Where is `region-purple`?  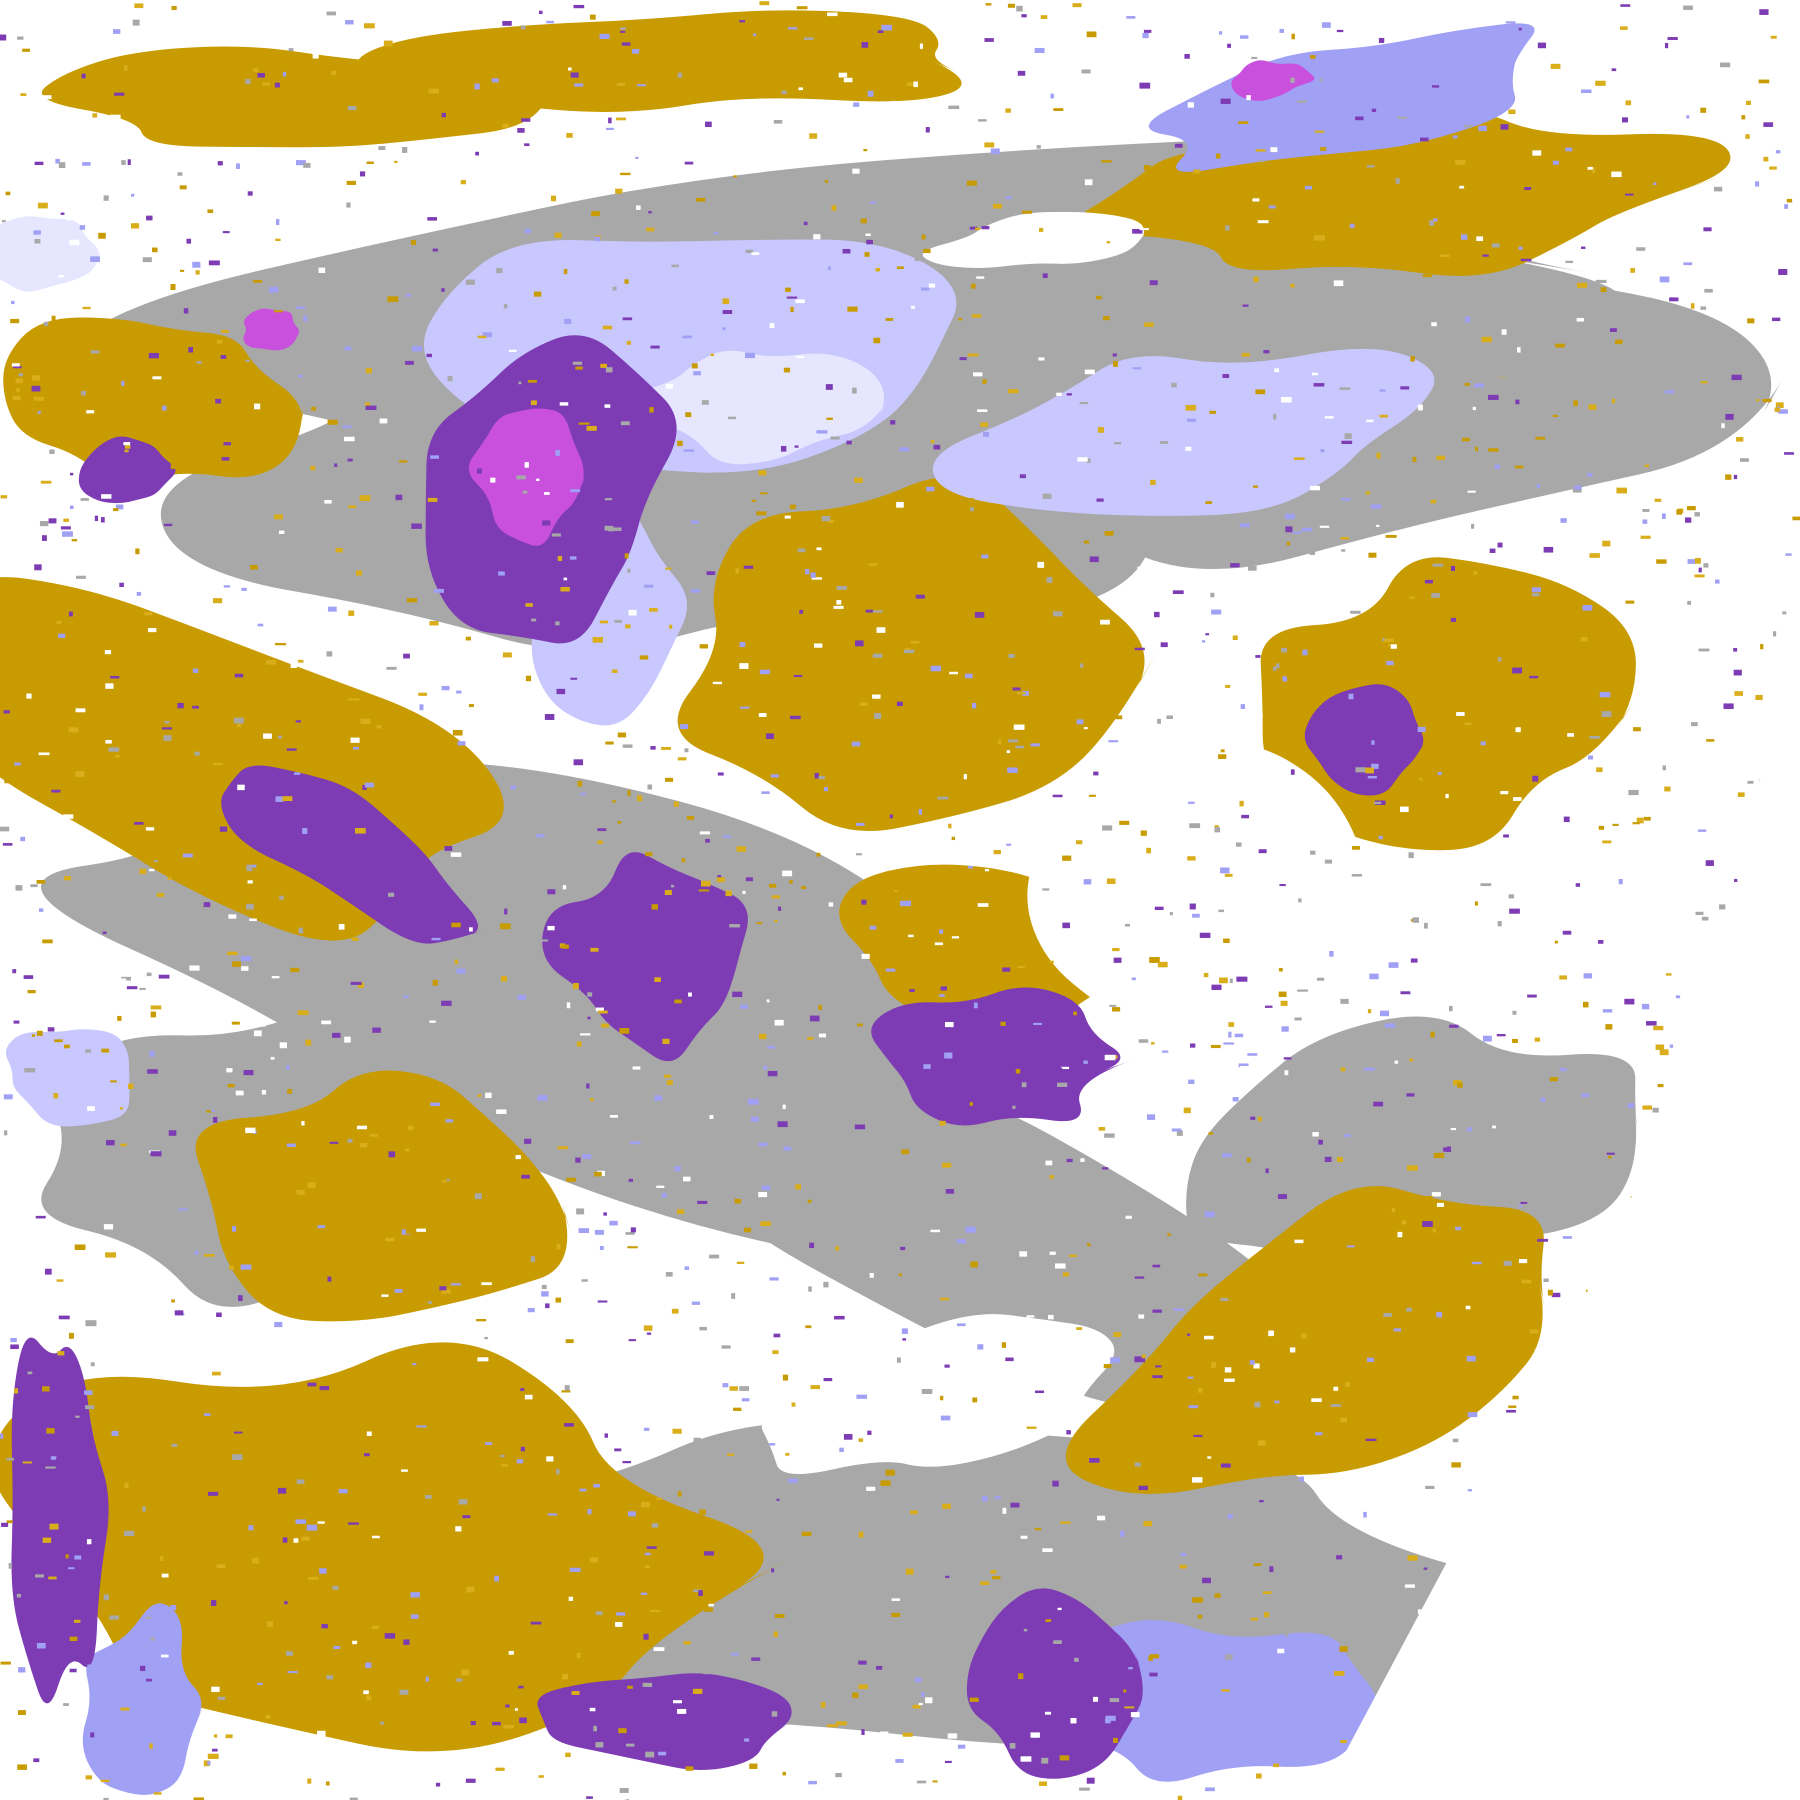
region-purple is located at coordinates (1002, 1056).